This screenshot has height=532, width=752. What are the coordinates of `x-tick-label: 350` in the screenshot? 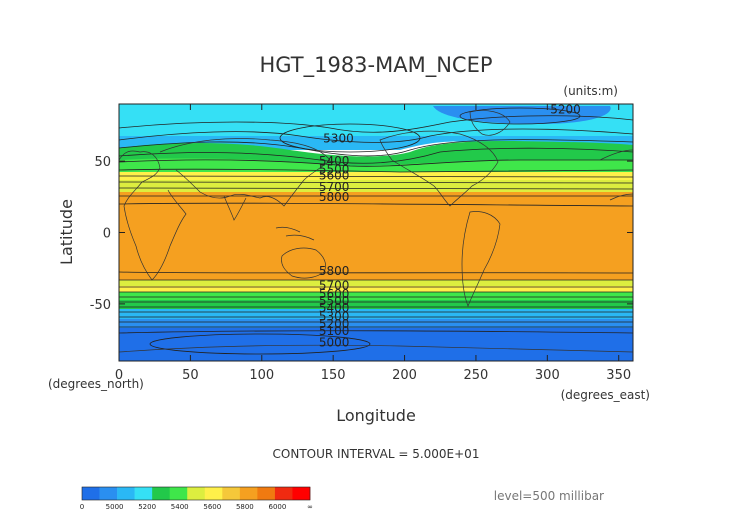 It's located at (618, 375).